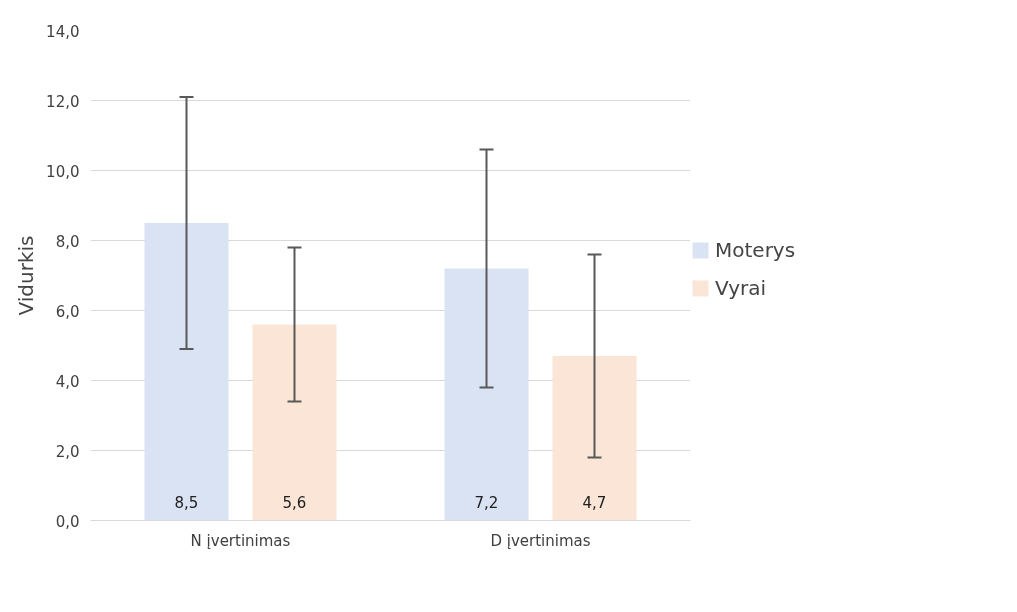  What do you see at coordinates (63, 31) in the screenshot?
I see `y-tick-label: 14,0` at bounding box center [63, 31].